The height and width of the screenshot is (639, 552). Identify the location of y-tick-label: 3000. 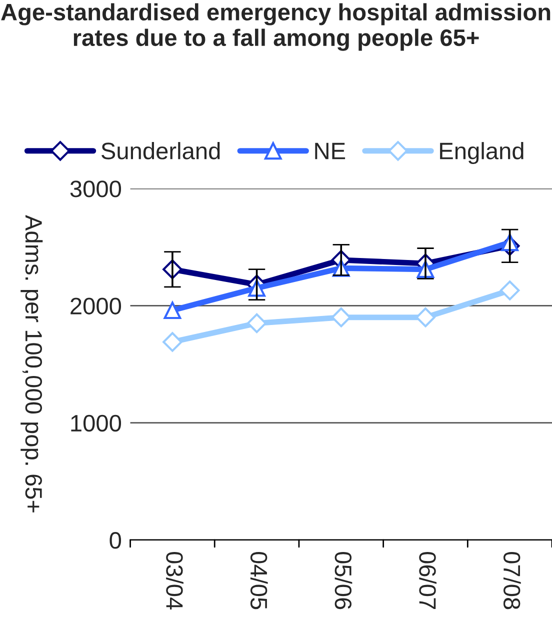
(96, 189).